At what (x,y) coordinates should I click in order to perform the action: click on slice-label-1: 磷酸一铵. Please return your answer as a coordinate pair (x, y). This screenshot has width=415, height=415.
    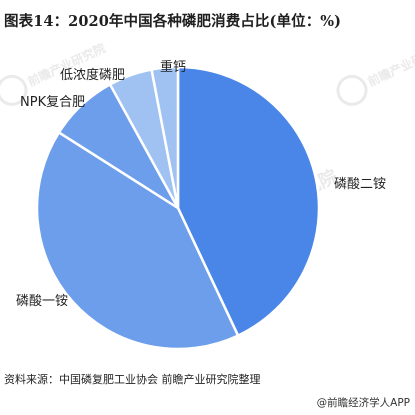
    Looking at the image, I should click on (42, 301).